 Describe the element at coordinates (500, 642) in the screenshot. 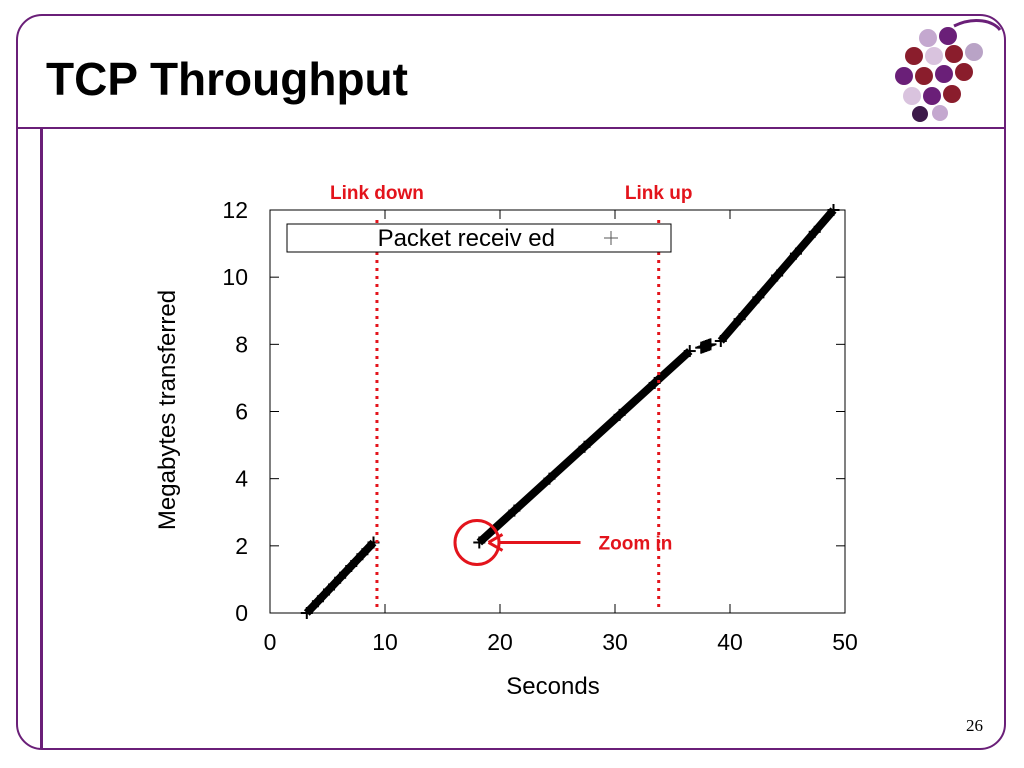

I see `x-tick-label: 20` at that location.